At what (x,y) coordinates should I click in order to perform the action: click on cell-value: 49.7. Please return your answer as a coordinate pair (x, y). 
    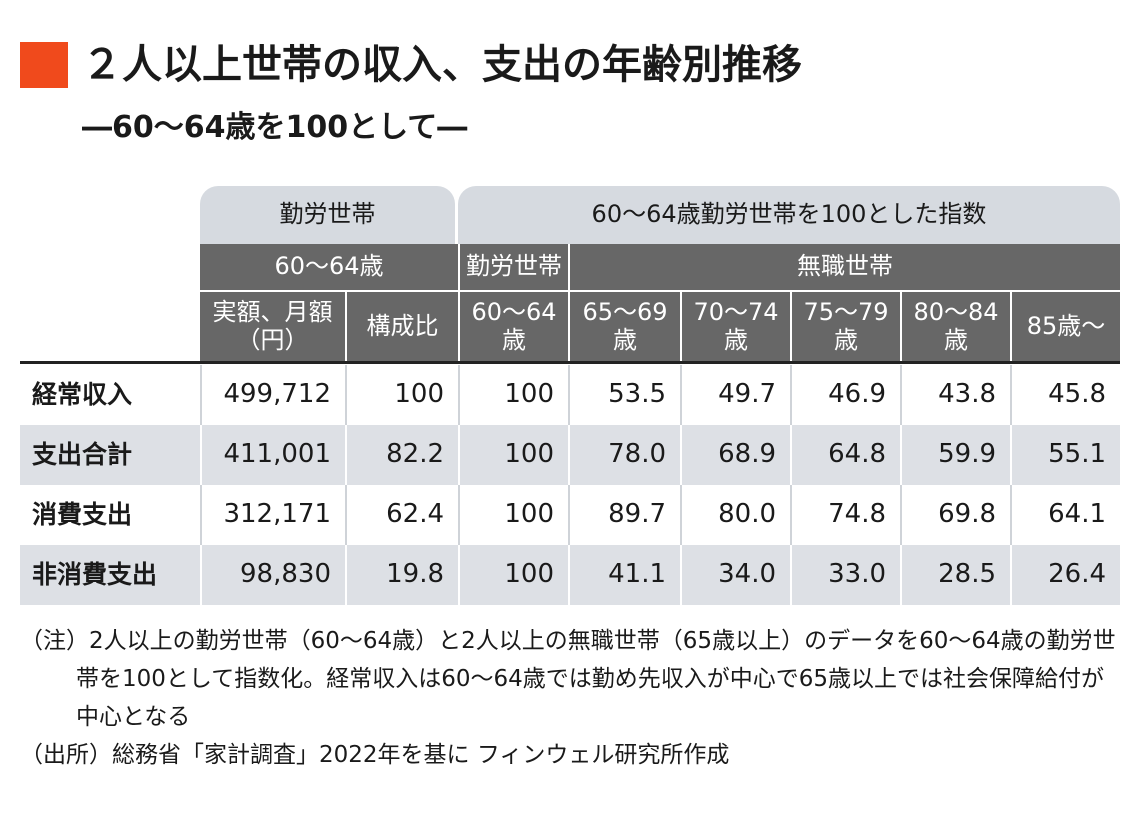
    Looking at the image, I should click on (735, 395).